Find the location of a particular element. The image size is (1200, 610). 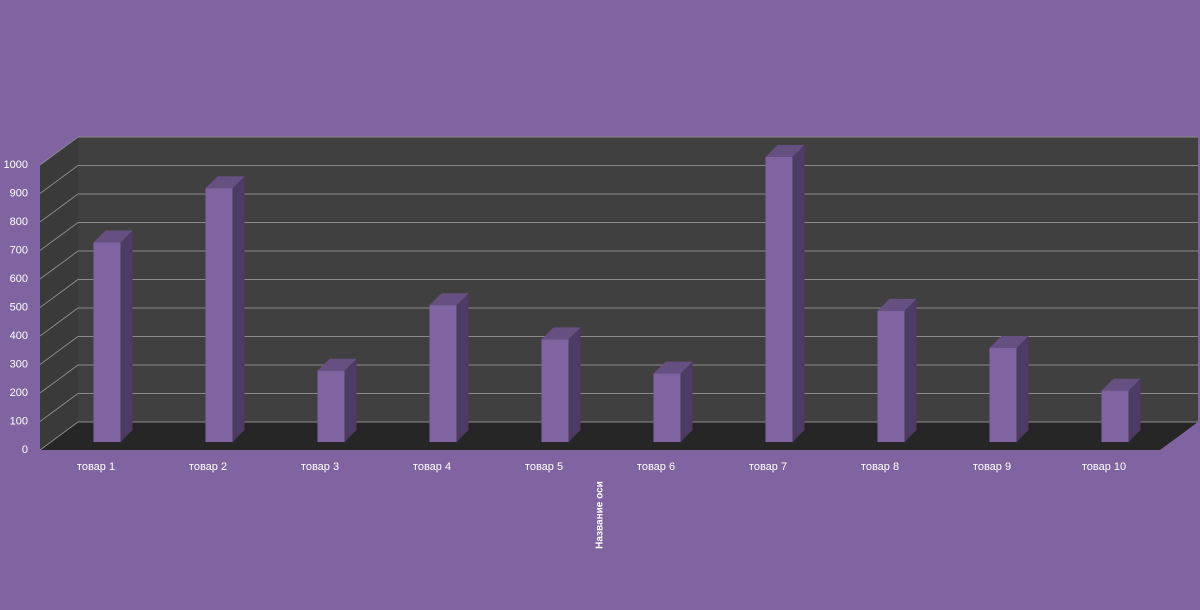

x-axis-title: Название оси is located at coordinates (600, 515).